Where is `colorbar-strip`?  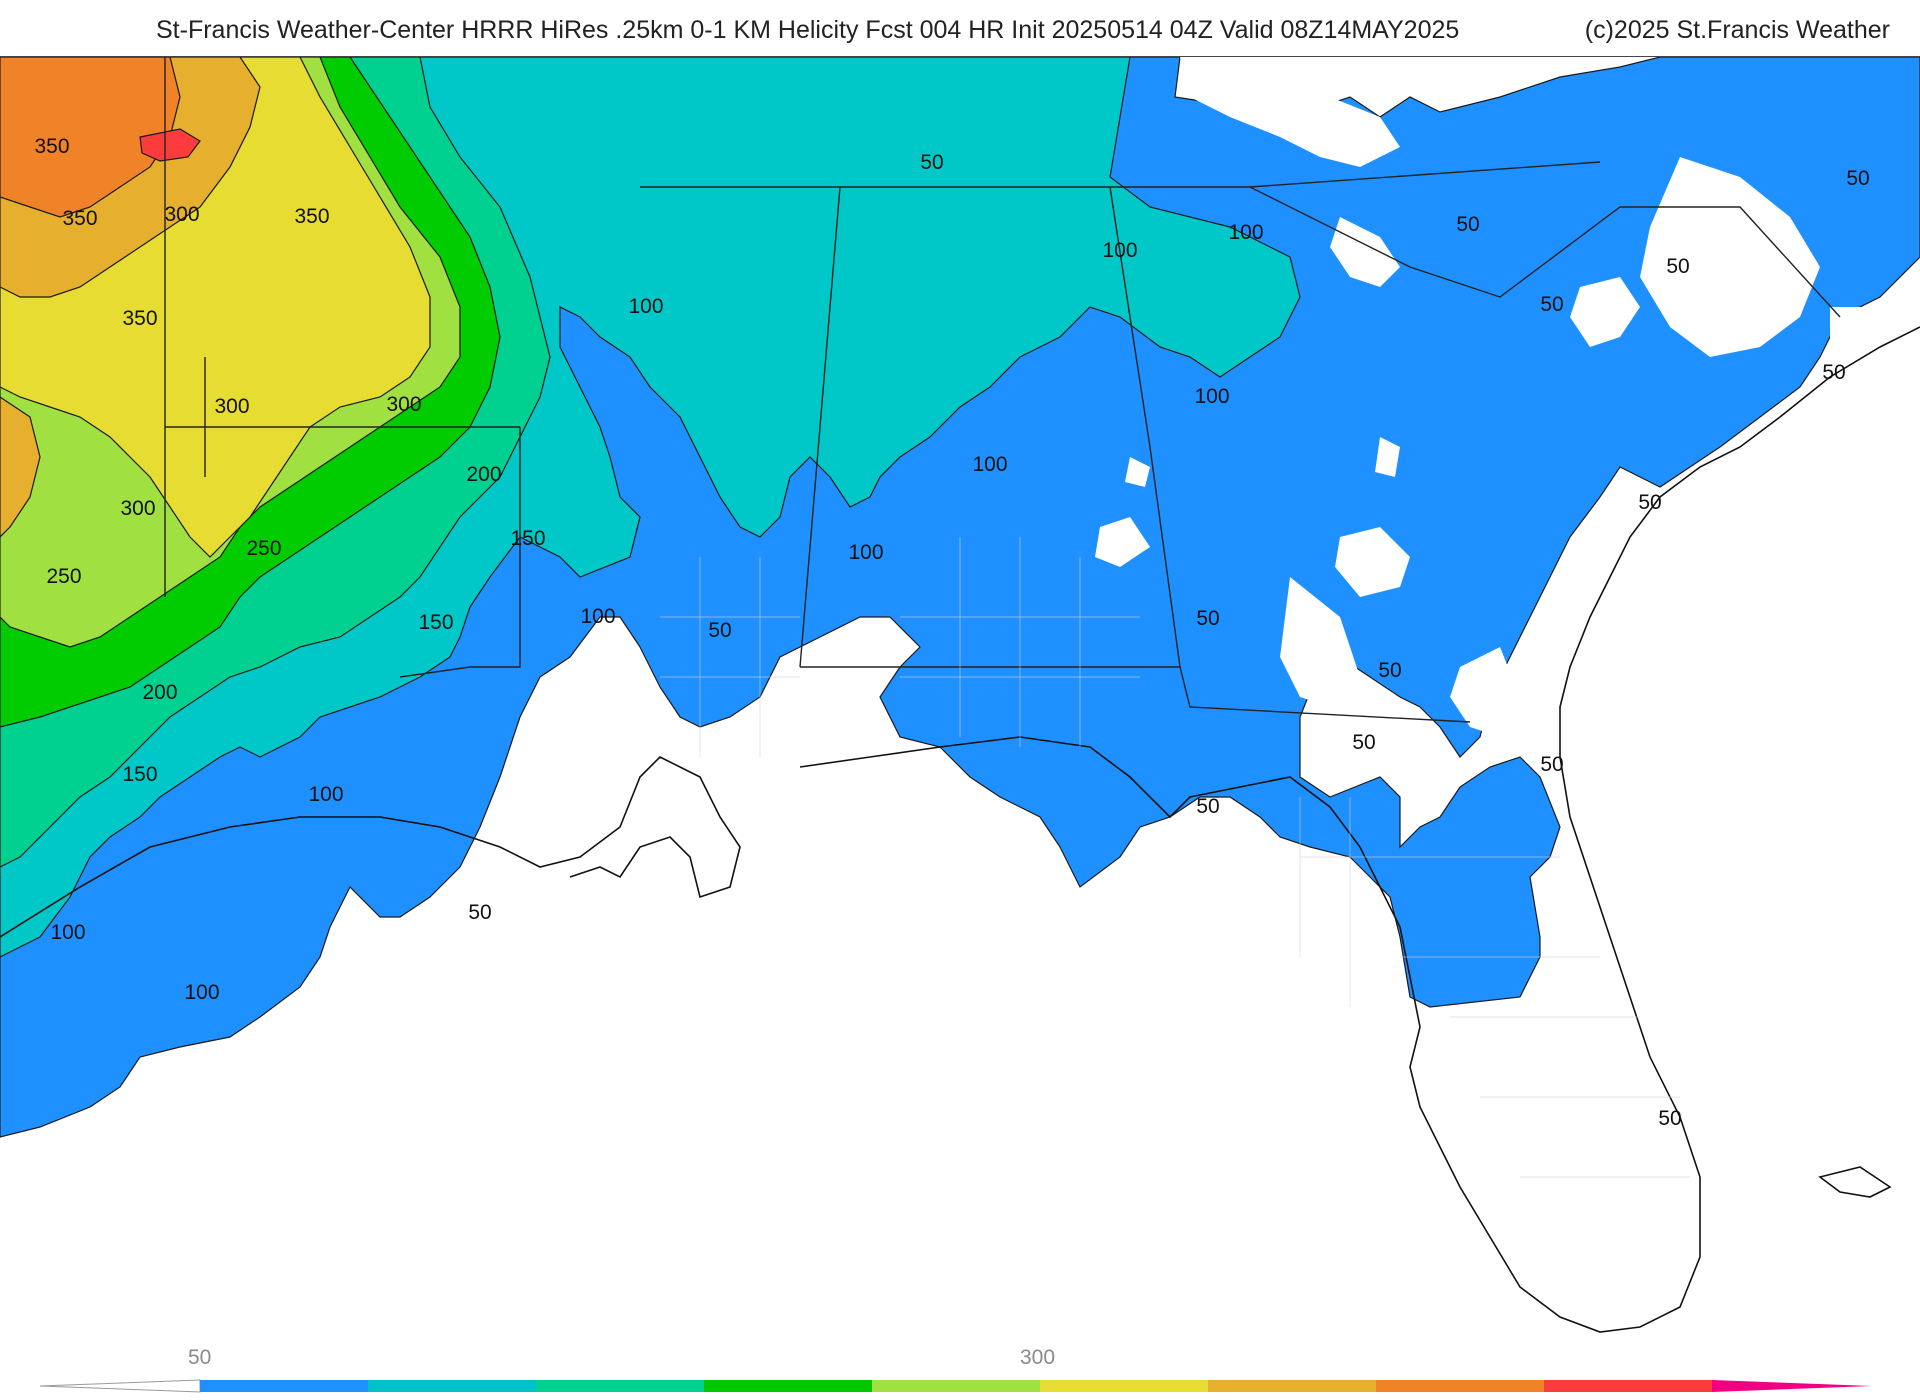 colorbar-strip is located at coordinates (955, 1386).